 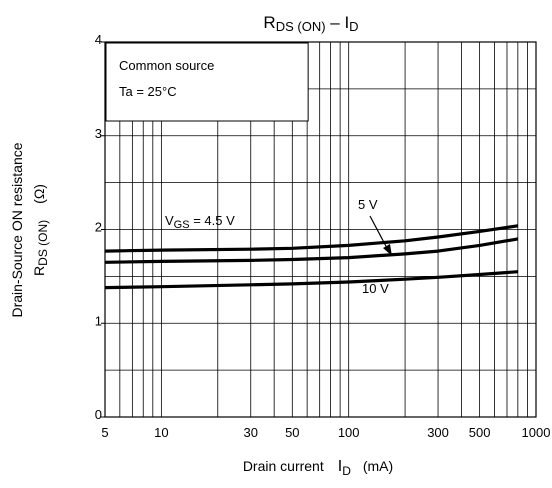 What do you see at coordinates (200, 222) in the screenshot?
I see `series-label: VGS = 4.5 V` at bounding box center [200, 222].